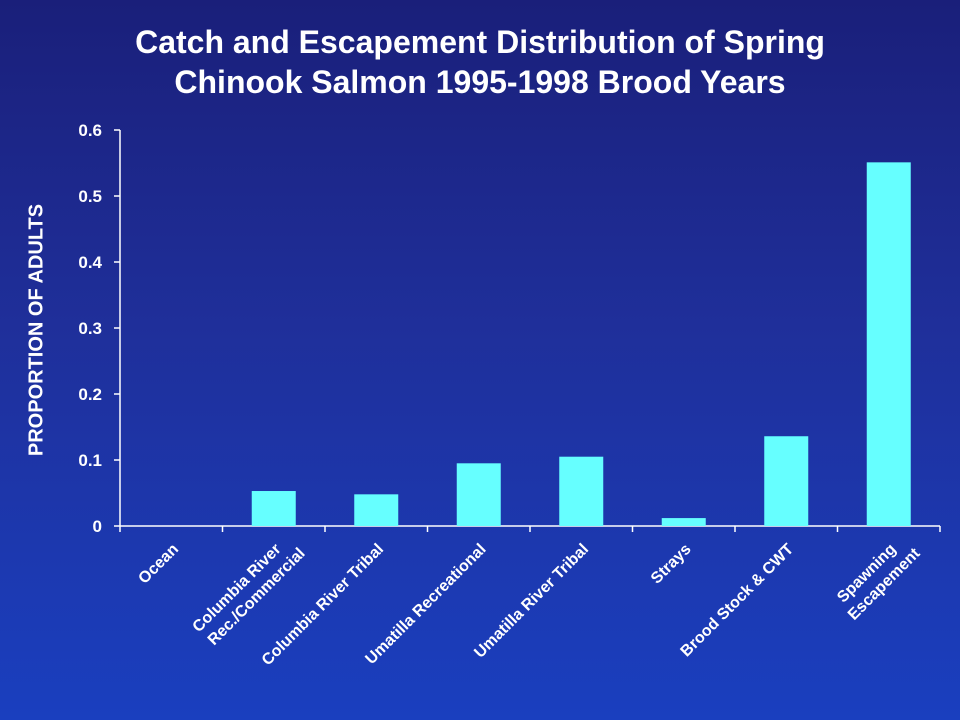 The image size is (960, 720). I want to click on x-tick-label: Strays, so click(671, 564).